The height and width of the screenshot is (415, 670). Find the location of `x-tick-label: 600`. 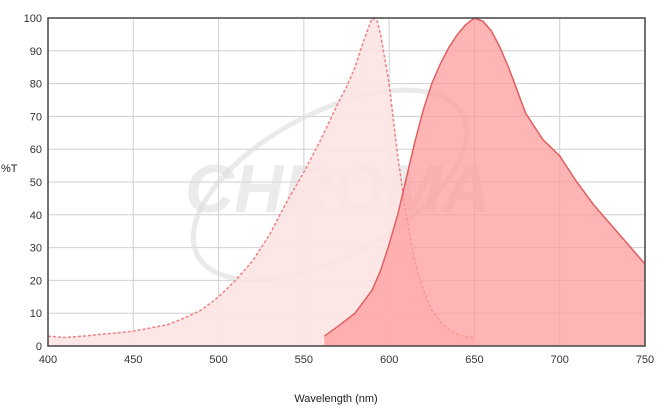

x-tick-label: 600 is located at coordinates (389, 360).